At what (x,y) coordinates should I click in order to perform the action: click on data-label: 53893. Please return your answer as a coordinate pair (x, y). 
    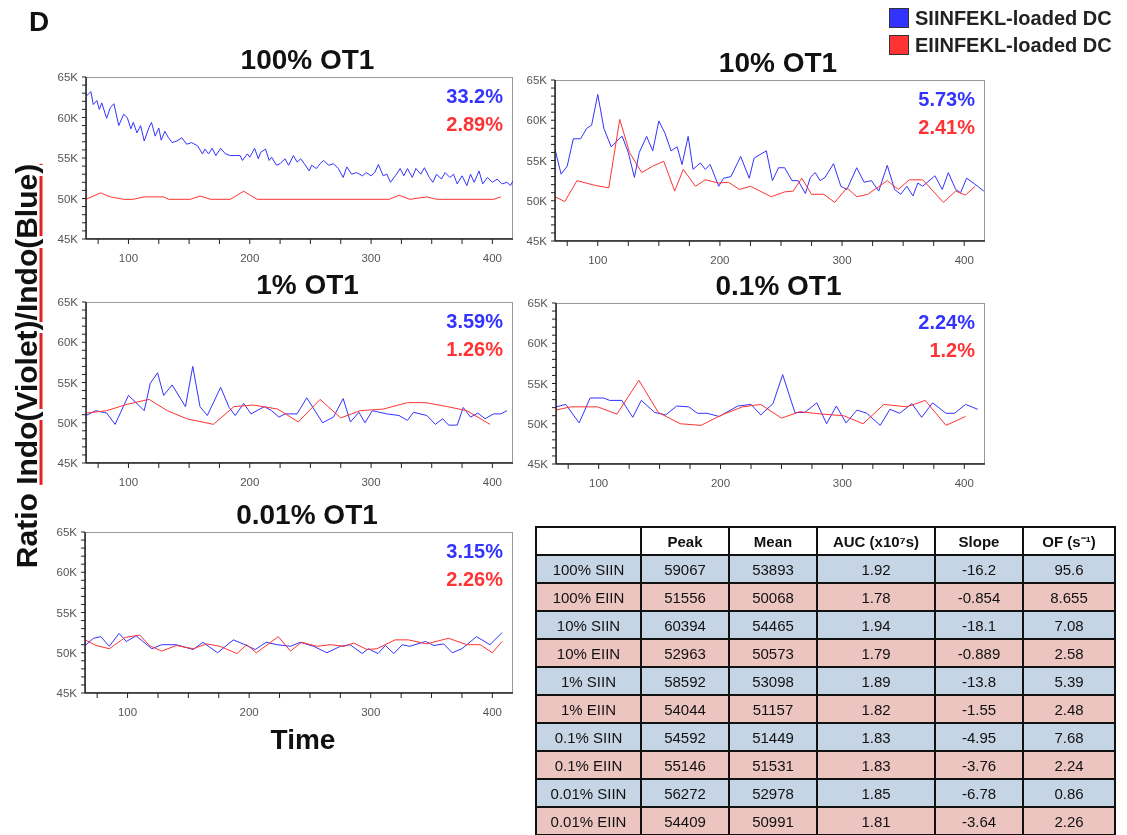
    Looking at the image, I should click on (773, 569).